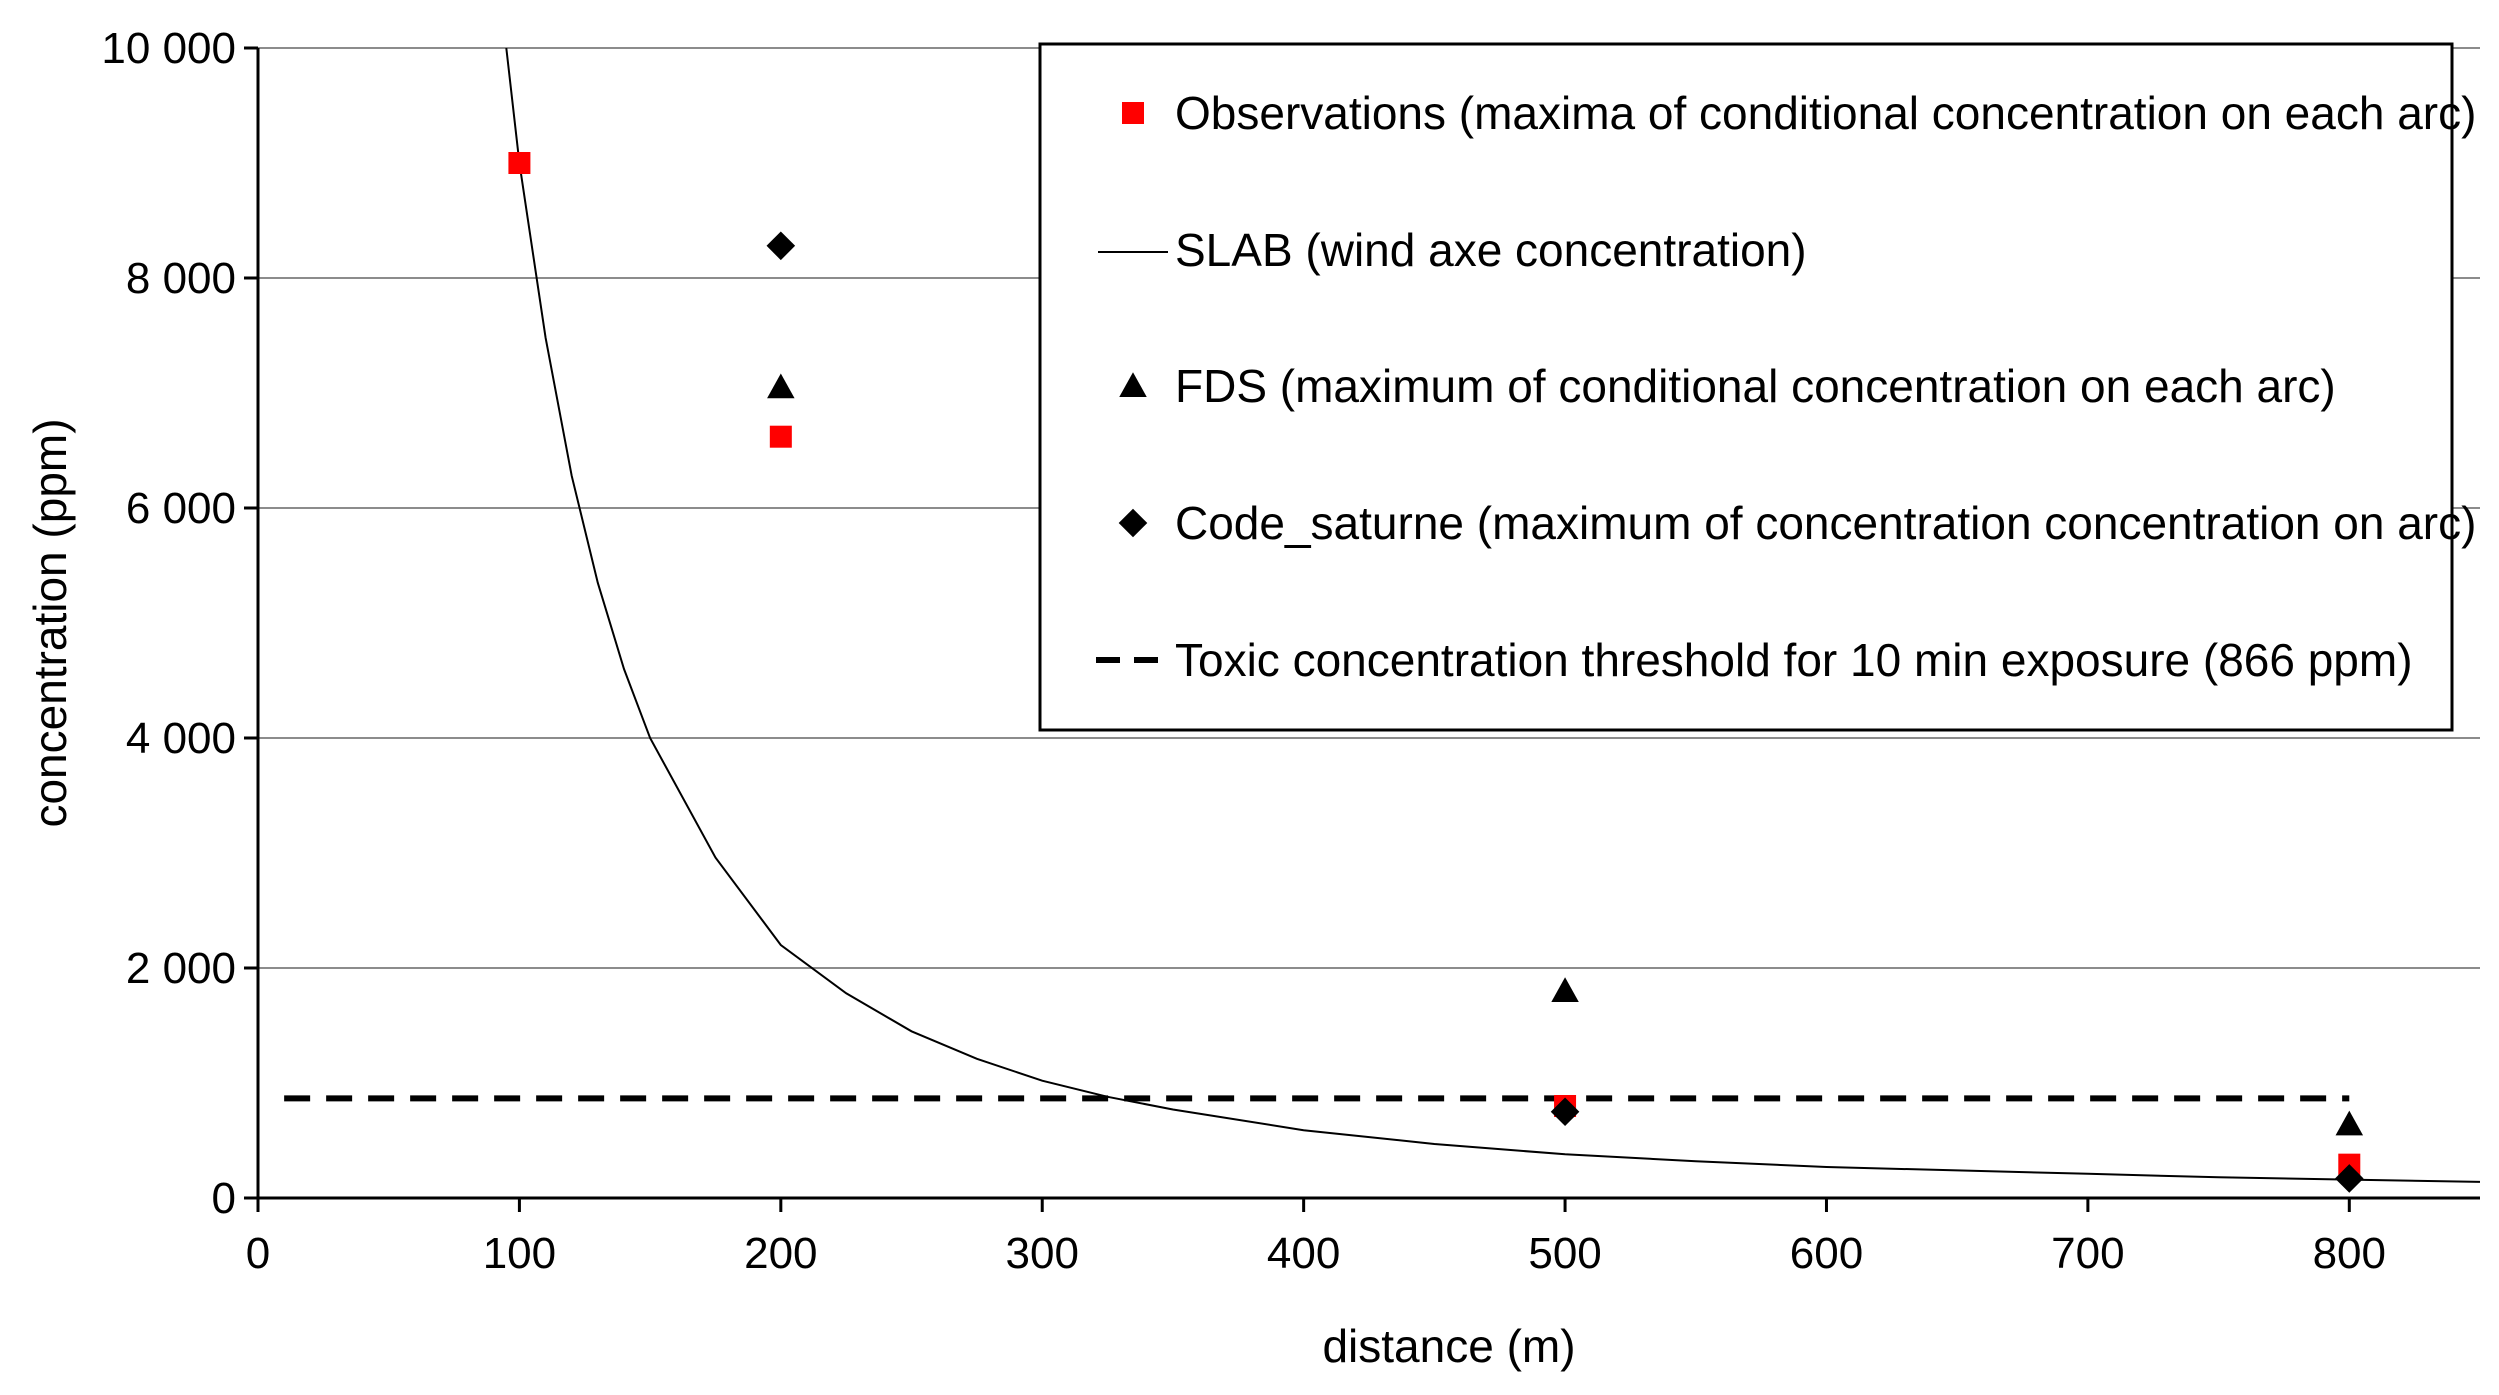 This screenshot has height=1395, width=2499. I want to click on x-tick-label-3: 300, so click(1042, 1253).